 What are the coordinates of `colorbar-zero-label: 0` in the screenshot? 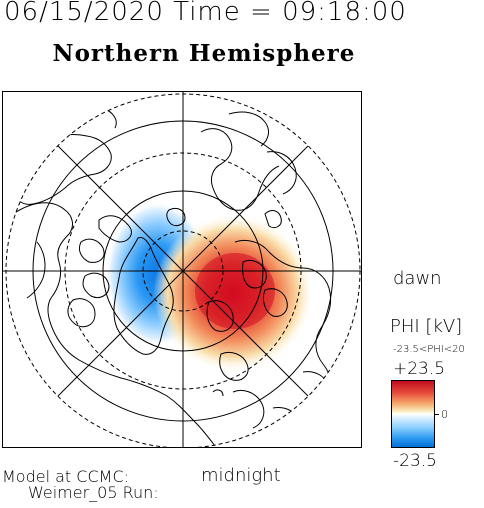 It's located at (444, 414).